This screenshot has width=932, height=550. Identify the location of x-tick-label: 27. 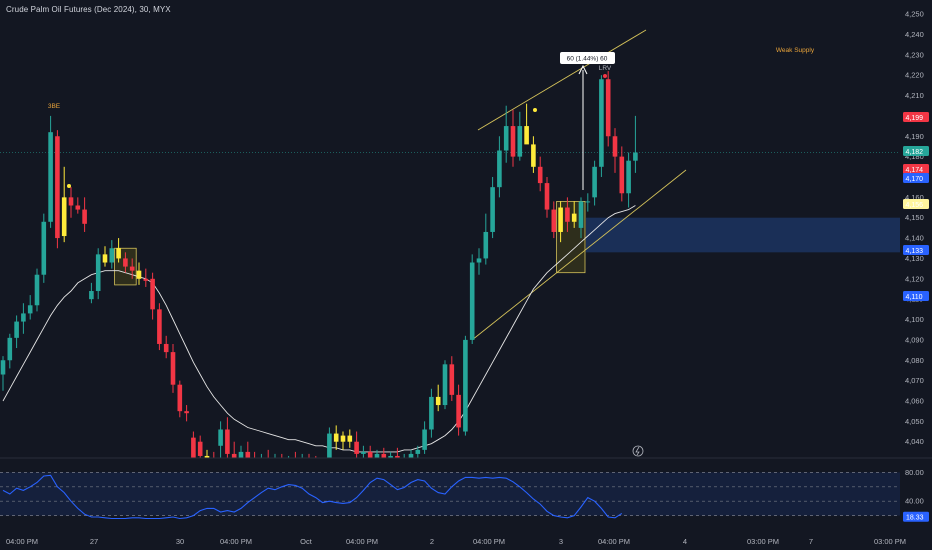
(94, 541).